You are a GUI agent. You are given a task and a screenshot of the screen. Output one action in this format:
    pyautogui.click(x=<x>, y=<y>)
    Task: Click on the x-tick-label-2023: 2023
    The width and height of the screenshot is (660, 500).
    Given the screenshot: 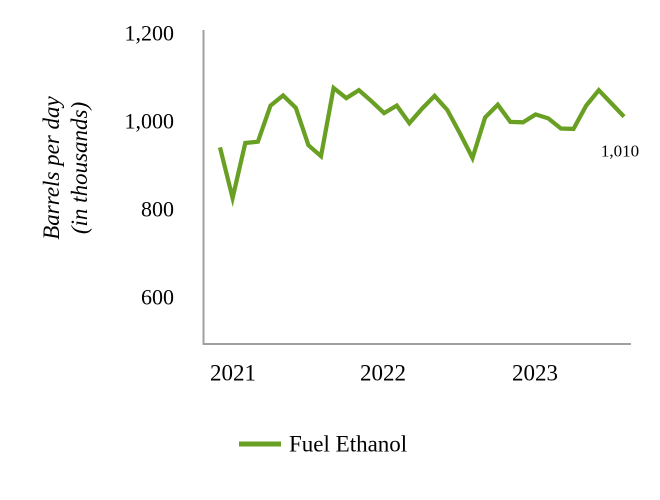 What is the action you would take?
    pyautogui.click(x=535, y=373)
    